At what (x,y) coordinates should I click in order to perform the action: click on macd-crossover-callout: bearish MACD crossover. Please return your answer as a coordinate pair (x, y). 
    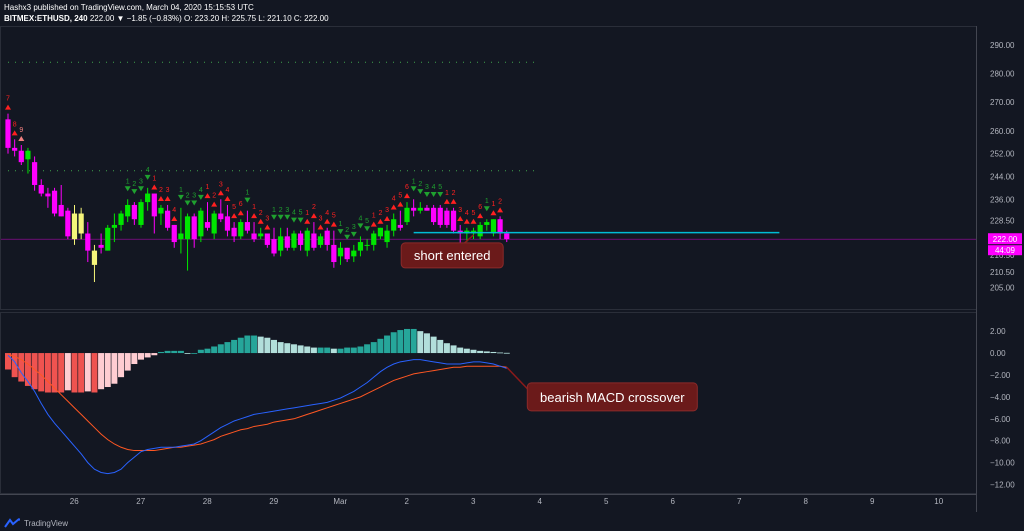
    Looking at the image, I should click on (612, 397).